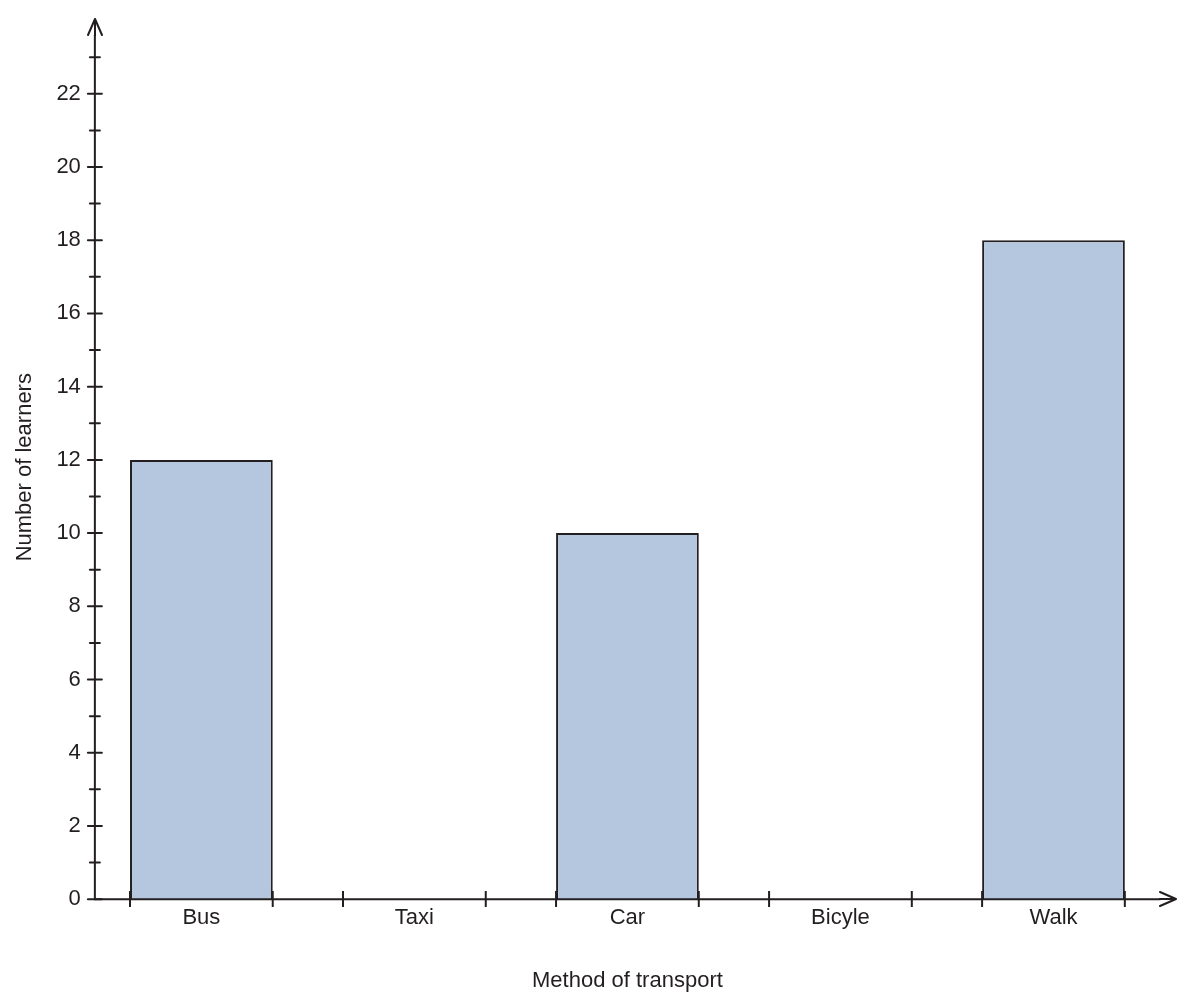  Describe the element at coordinates (68, 458) in the screenshot. I see `y-tick-label: 12` at that location.